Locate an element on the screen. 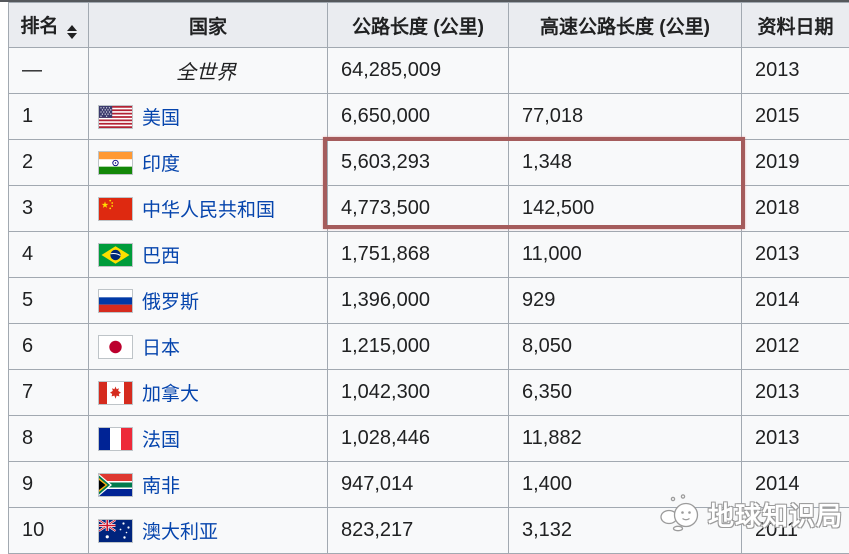 The image size is (849, 554). flag-south-africa-icon is located at coordinates (115, 485).